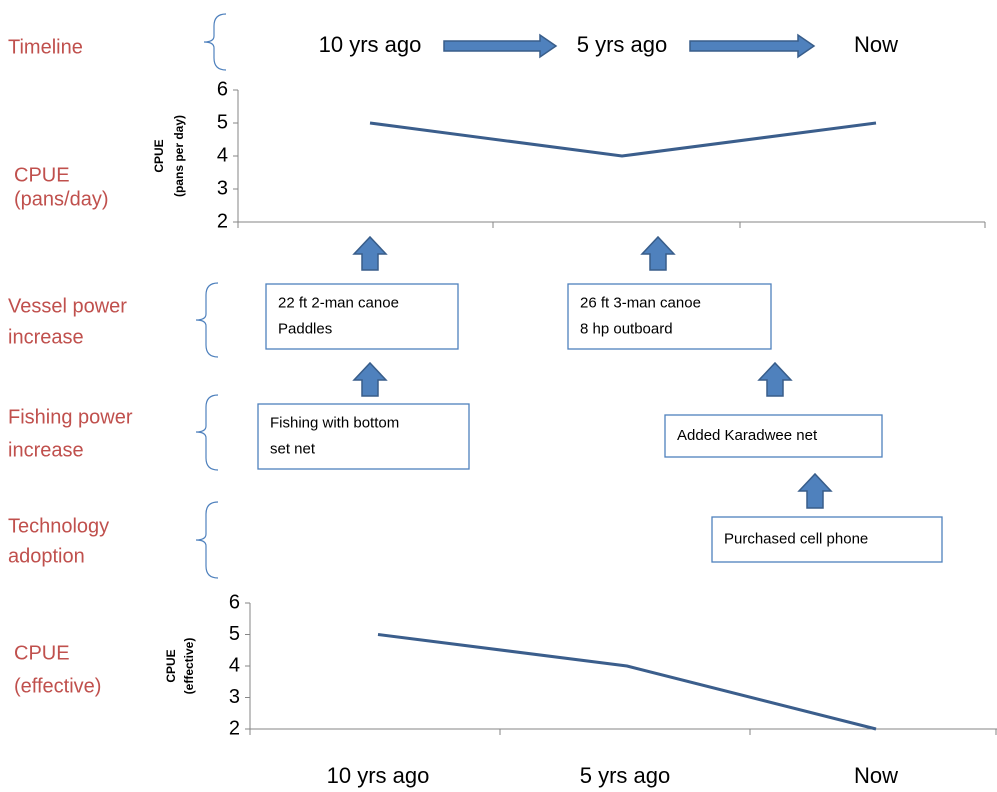 The width and height of the screenshot is (997, 792). I want to click on text-box: 22 ft 2-man canoe Paddles, so click(362, 316).